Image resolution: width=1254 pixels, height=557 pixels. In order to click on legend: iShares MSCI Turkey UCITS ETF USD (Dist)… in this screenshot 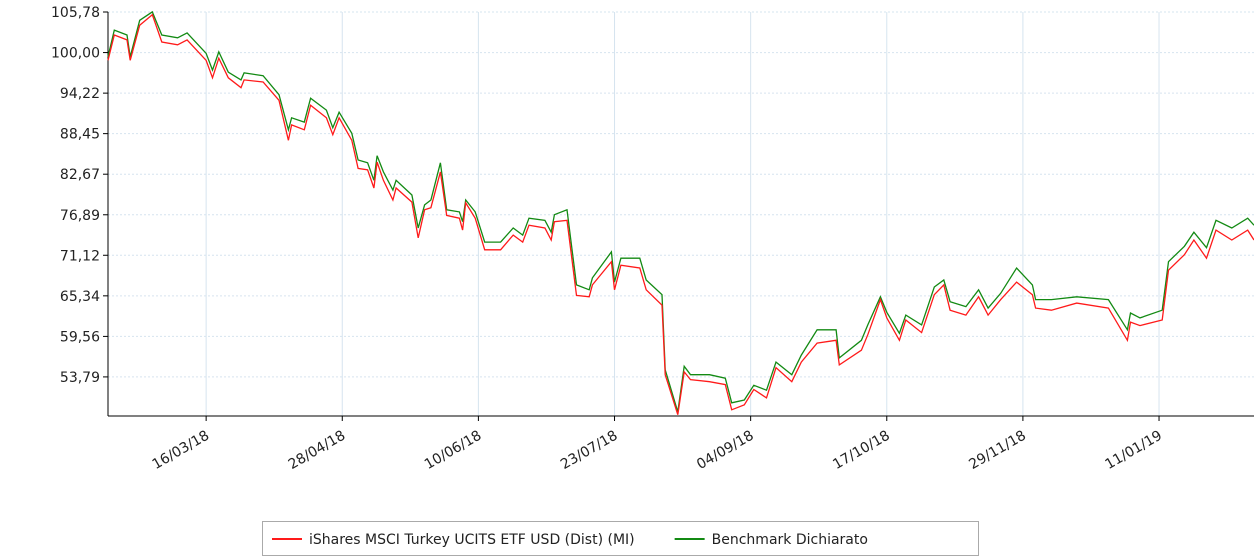, I will do `click(620, 538)`.